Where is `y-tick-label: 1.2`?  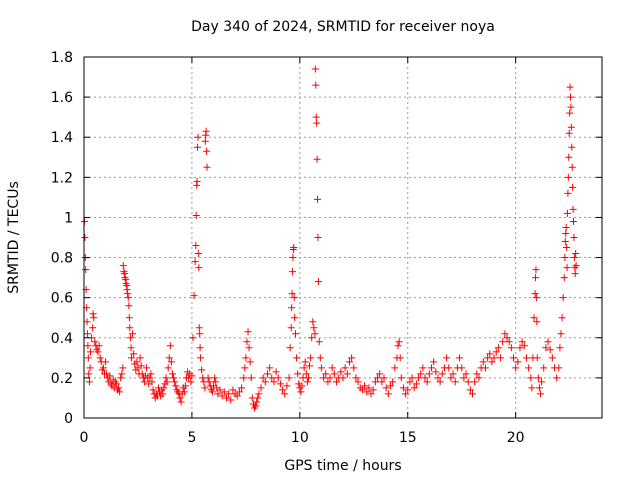 y-tick-label: 1.2 is located at coordinates (62, 178).